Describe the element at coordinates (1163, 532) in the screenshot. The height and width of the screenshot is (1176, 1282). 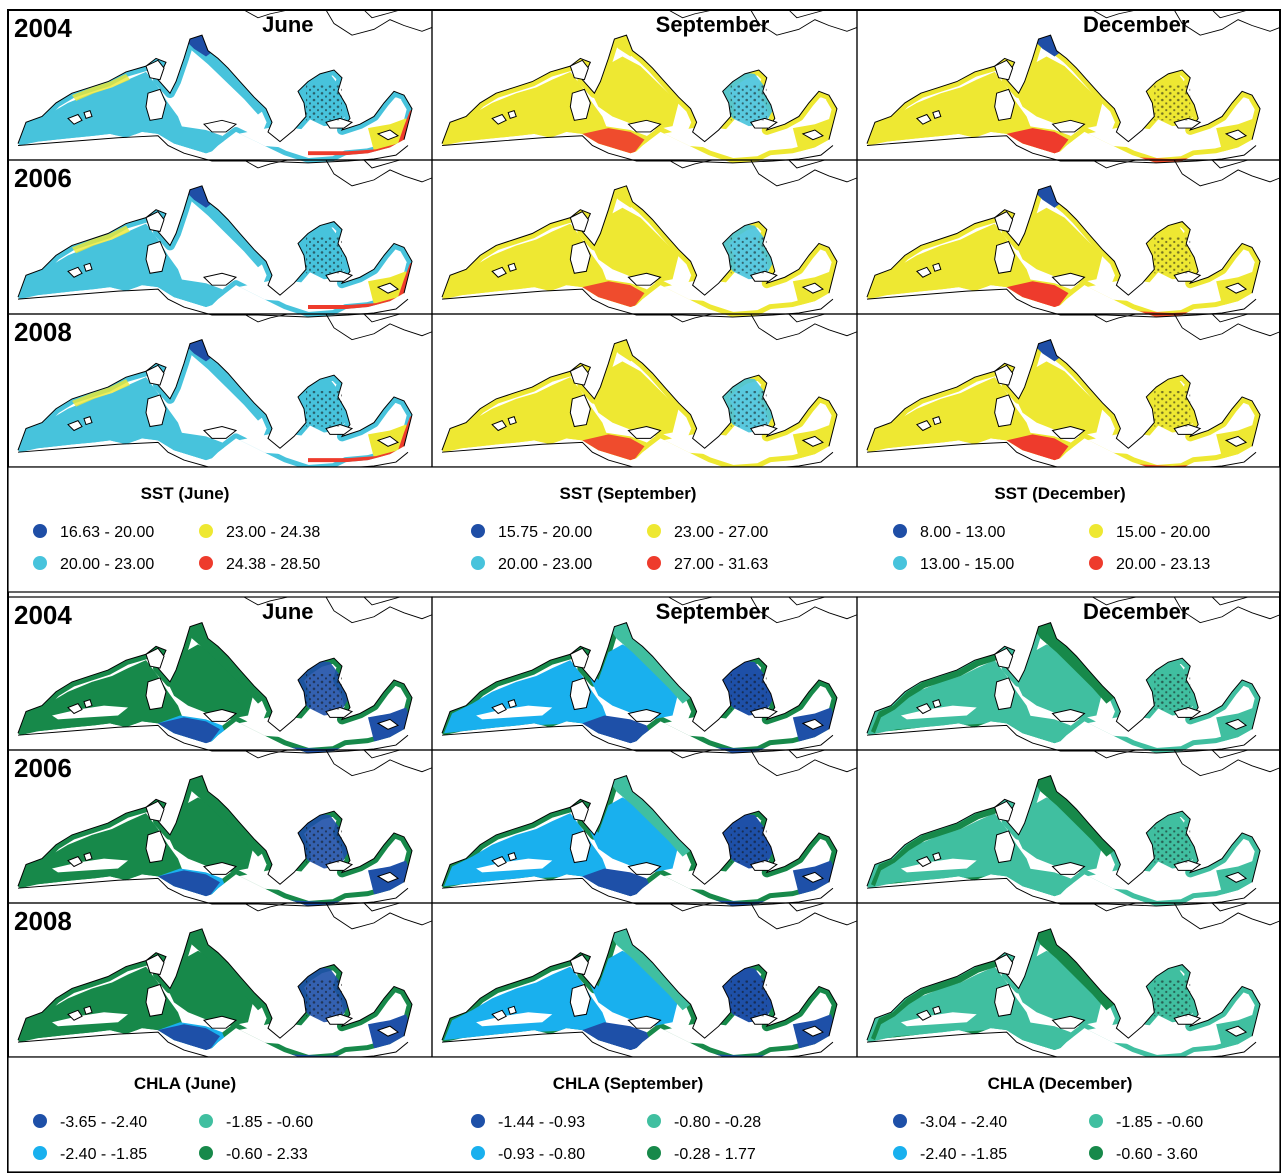
I see `legend-label: 15.00 - 20.00` at that location.